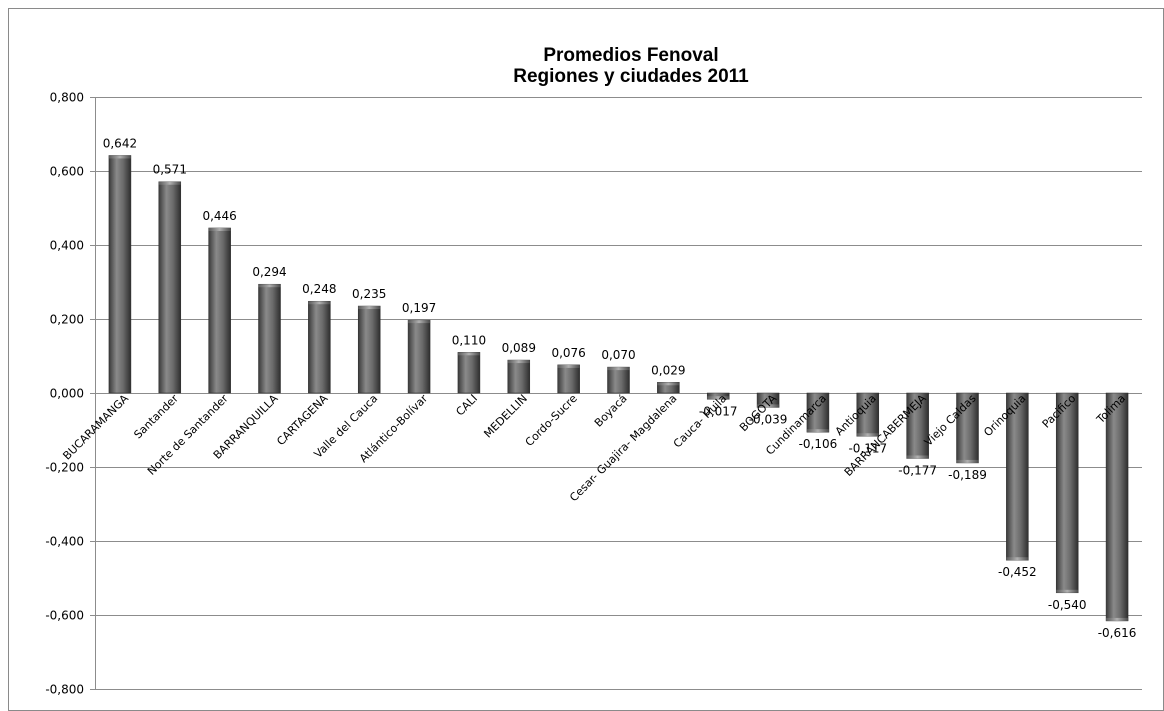  I want to click on data-label: -0,117, so click(867, 448).